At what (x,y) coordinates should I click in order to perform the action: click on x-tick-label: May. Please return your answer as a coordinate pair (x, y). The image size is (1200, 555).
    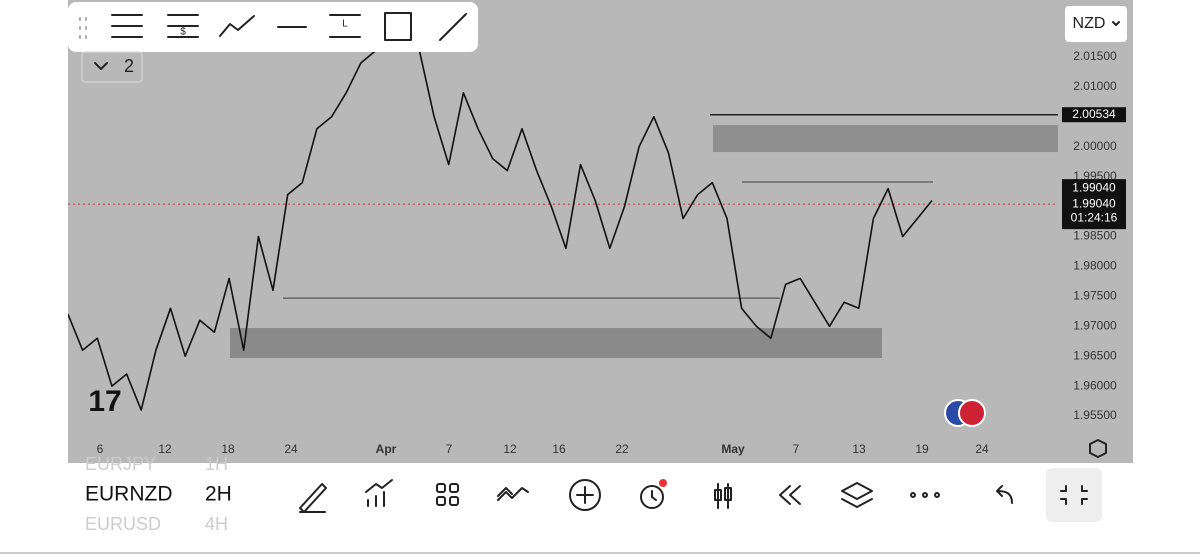
    Looking at the image, I should click on (733, 449).